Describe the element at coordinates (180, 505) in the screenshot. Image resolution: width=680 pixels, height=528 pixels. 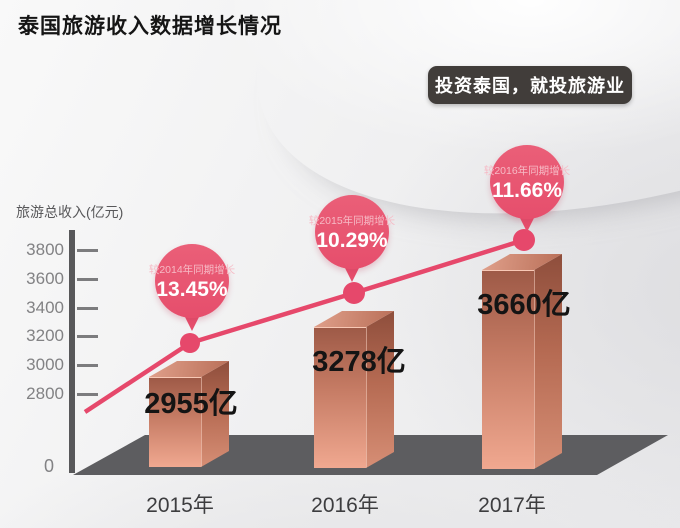
I see `x-axis-label-2015: 2015年` at that location.